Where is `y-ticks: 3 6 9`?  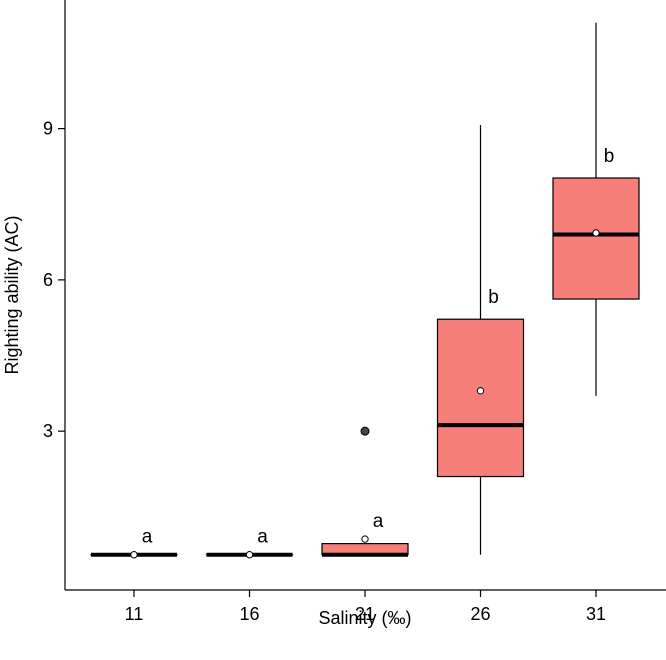 y-ticks: 3 6 9 is located at coordinates (54, 280).